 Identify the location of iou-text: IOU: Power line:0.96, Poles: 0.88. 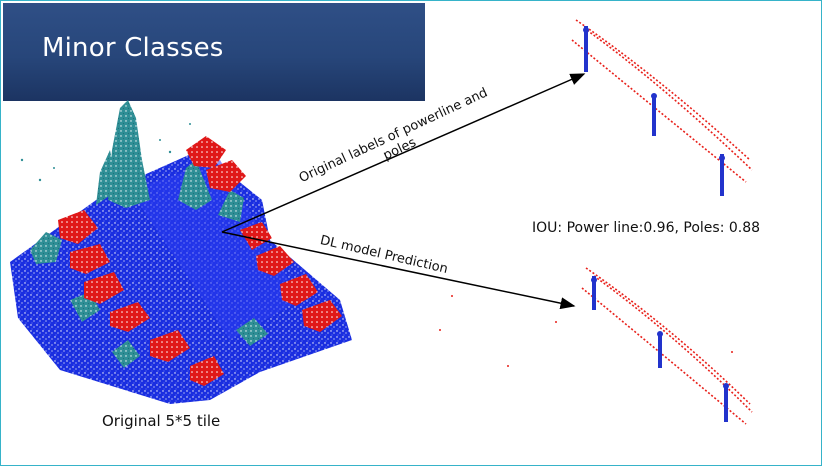
(646, 228).